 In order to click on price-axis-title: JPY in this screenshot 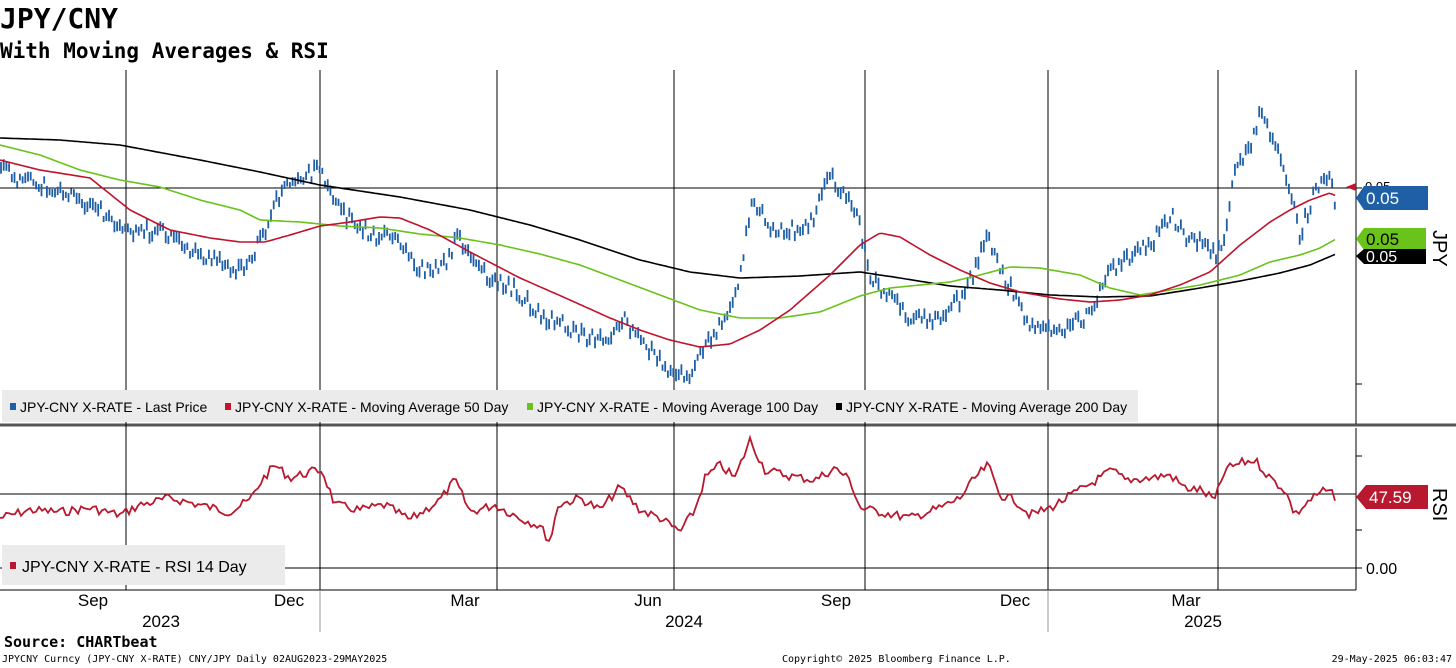, I will do `click(1439, 248)`.